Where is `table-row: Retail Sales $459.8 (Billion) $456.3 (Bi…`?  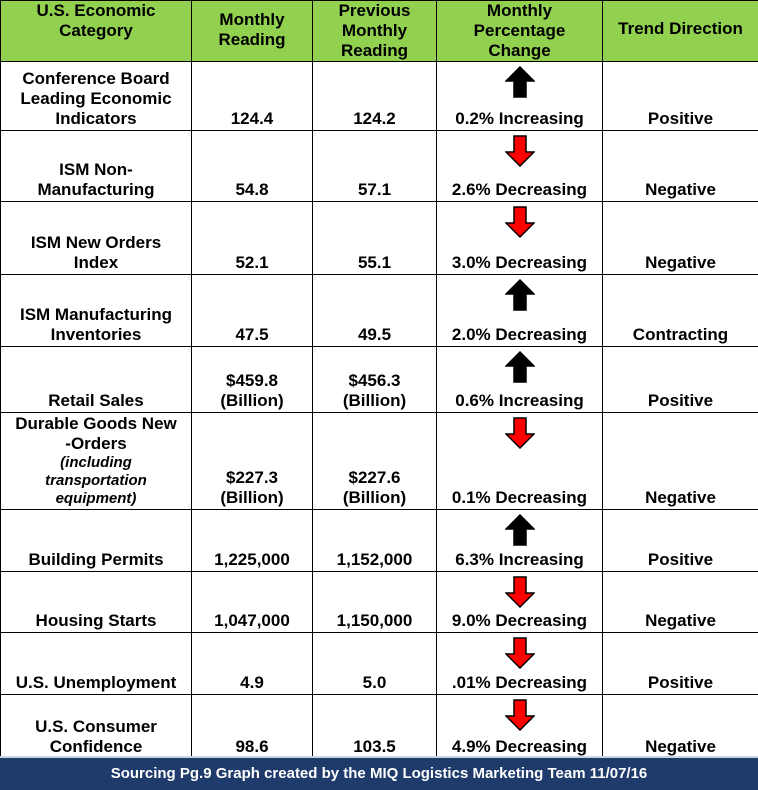
table-row: Retail Sales $459.8 (Billion) $456.3 (Bi… is located at coordinates (379, 379).